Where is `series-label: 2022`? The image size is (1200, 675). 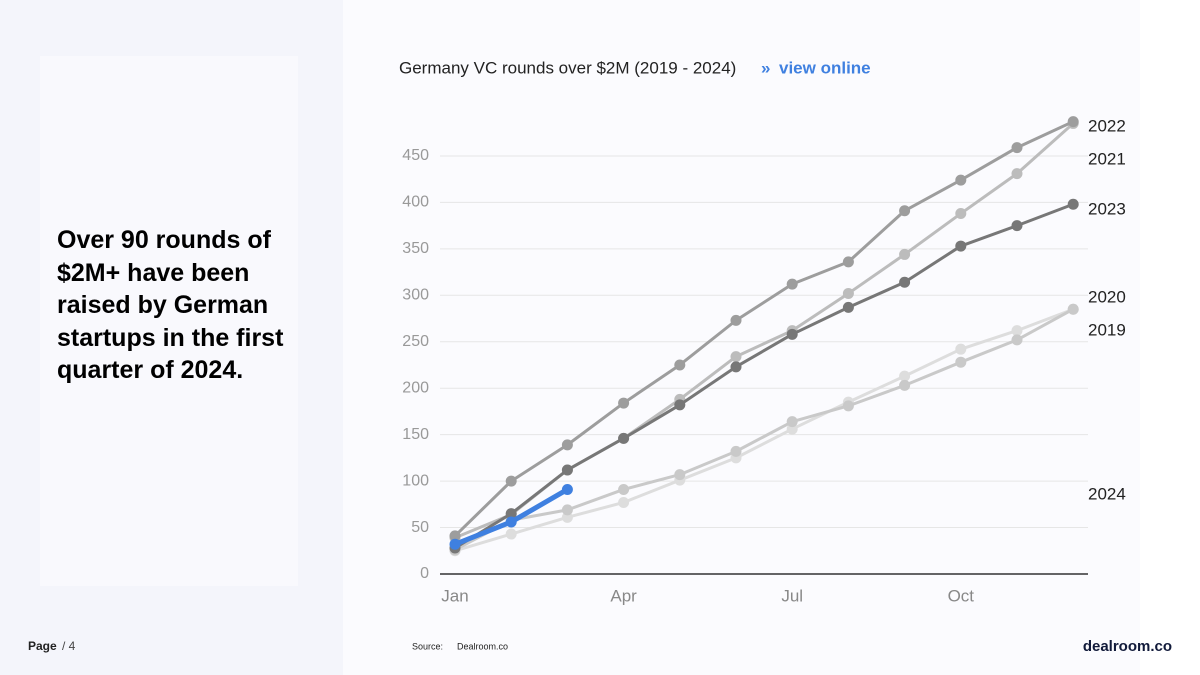 series-label: 2022 is located at coordinates (1107, 125).